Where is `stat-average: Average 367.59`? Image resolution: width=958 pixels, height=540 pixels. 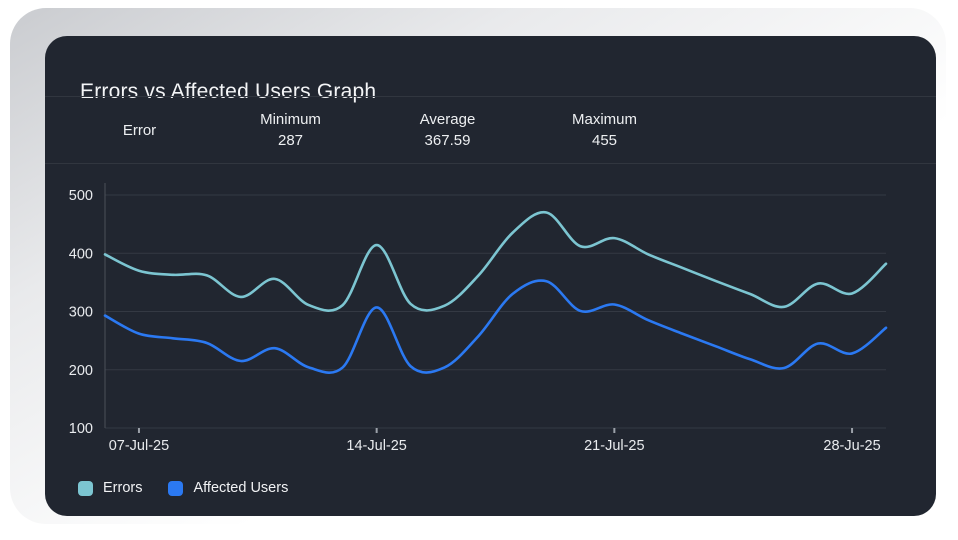
stat-average: Average 367.59 is located at coordinates (447, 130).